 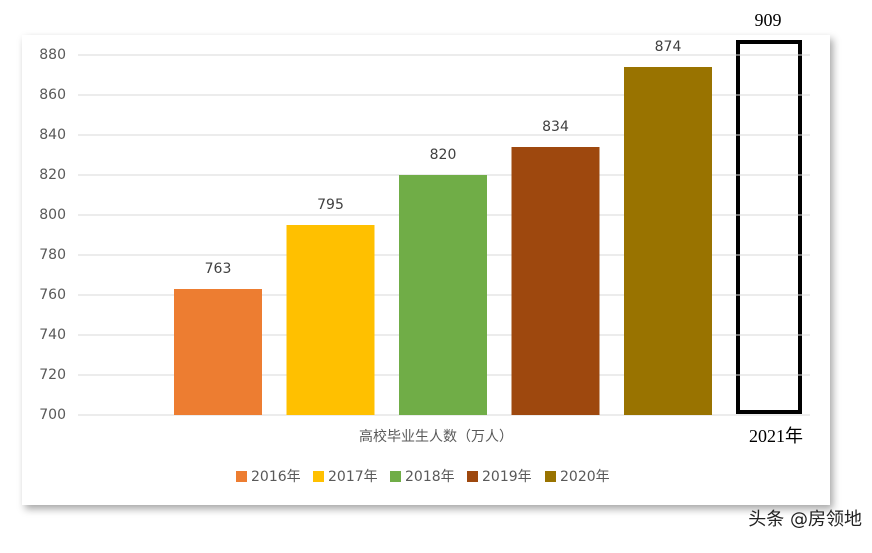 I want to click on x-tick-label: 高校毕业生人数（万人）, so click(x=436, y=436).